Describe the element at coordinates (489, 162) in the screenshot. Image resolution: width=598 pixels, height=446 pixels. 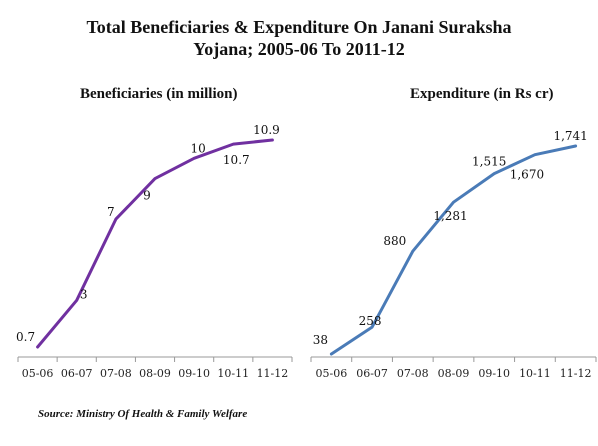
I see `data-label: 1,515` at that location.